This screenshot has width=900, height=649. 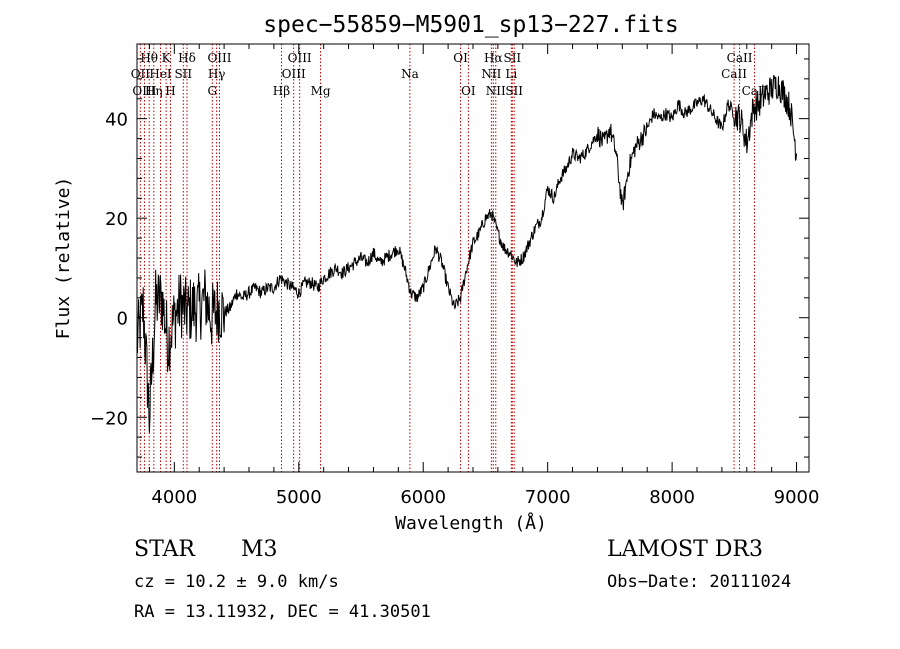 I want to click on line-label-11: G, so click(x=212, y=91).